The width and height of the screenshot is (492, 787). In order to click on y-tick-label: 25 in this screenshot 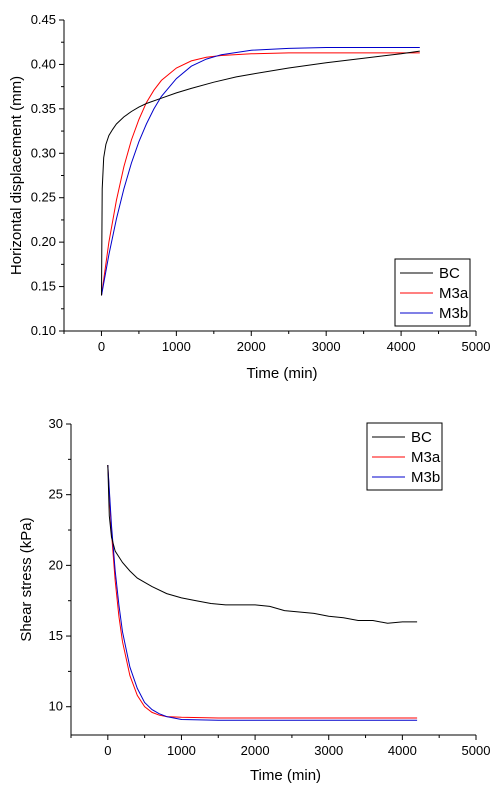, I will do `click(56, 494)`.